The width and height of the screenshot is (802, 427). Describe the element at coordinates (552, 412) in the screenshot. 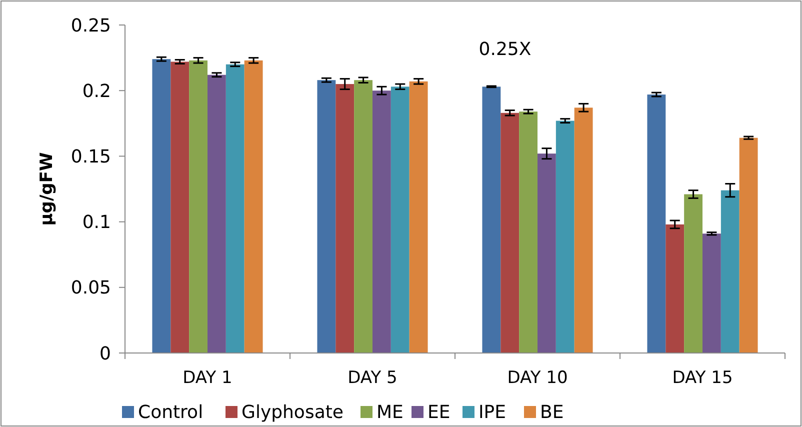

I see `legend-label: BE` at that location.